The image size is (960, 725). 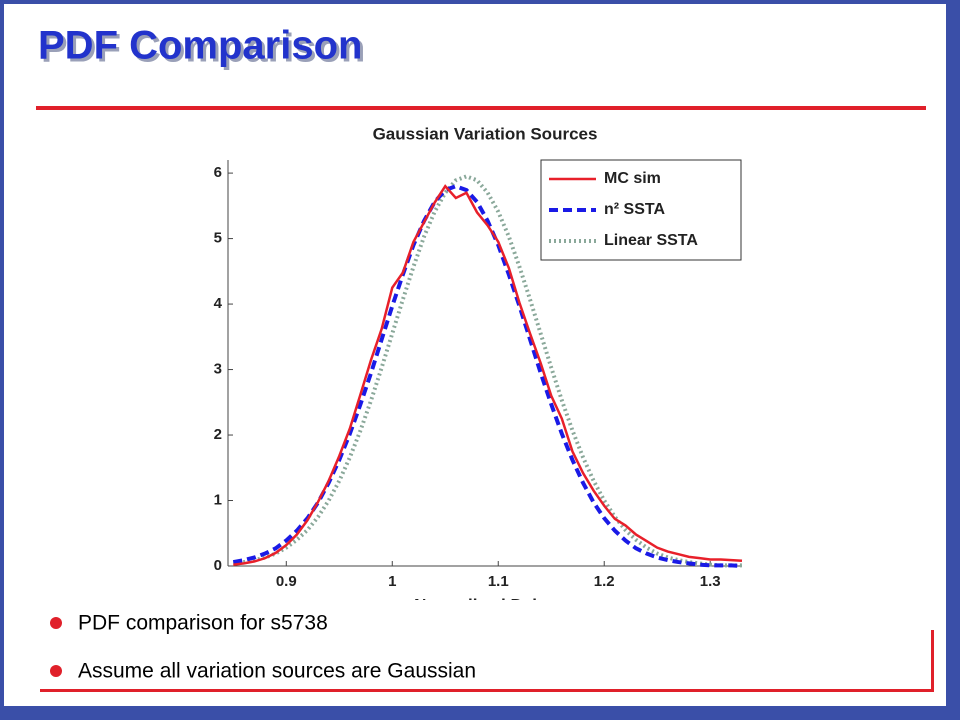 What do you see at coordinates (485, 604) in the screenshot?
I see `x-axis-label: Normalized Delay` at bounding box center [485, 604].